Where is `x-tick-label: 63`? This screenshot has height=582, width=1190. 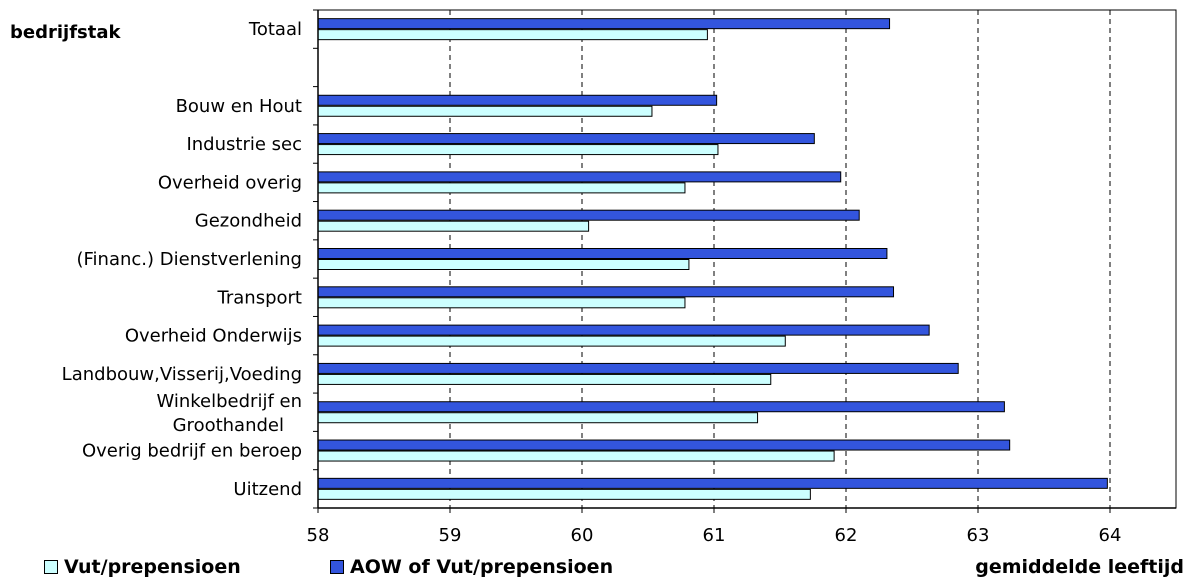
x-tick-label: 63 is located at coordinates (978, 535).